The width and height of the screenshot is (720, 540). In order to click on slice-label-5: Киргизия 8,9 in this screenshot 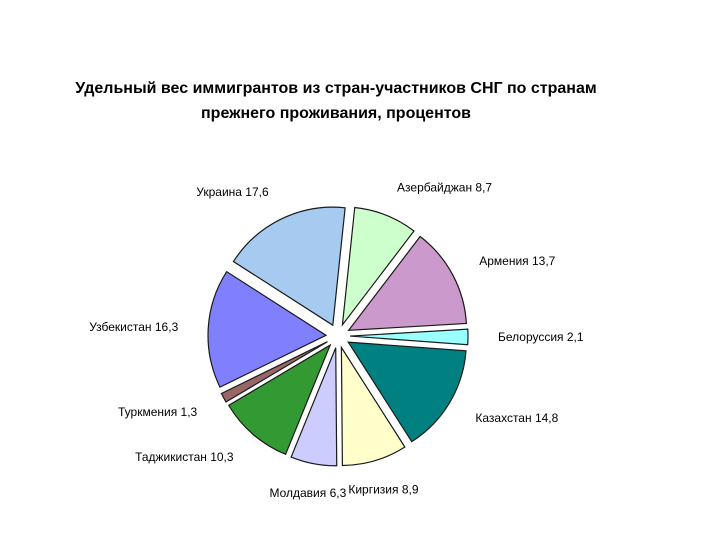, I will do `click(383, 489)`.